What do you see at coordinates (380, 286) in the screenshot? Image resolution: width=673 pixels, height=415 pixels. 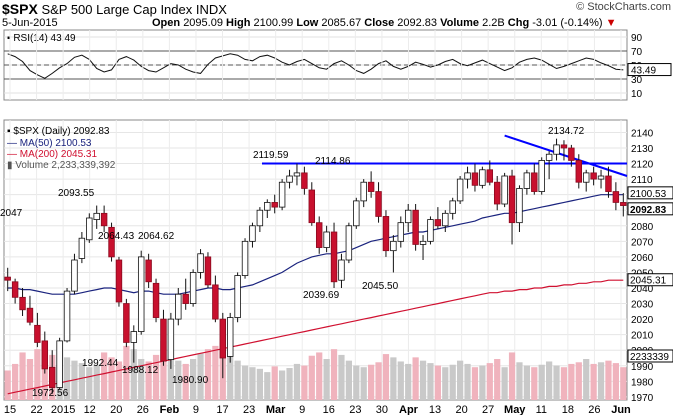 I see `price-annotation: 2045.50` at bounding box center [380, 286].